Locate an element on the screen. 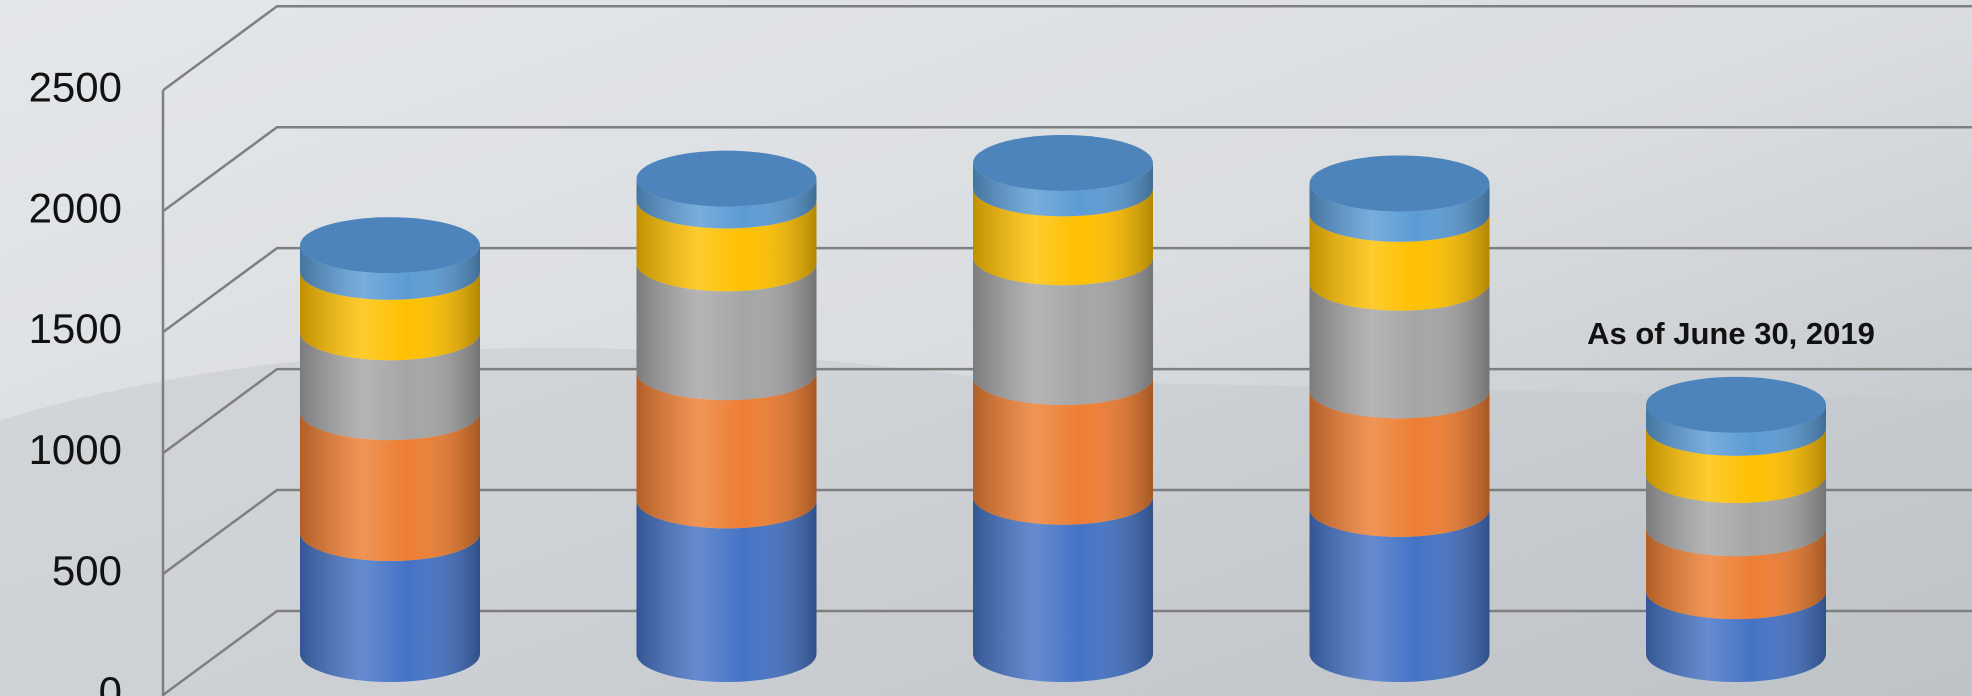  y-tick-label: 1000 is located at coordinates (75, 449).